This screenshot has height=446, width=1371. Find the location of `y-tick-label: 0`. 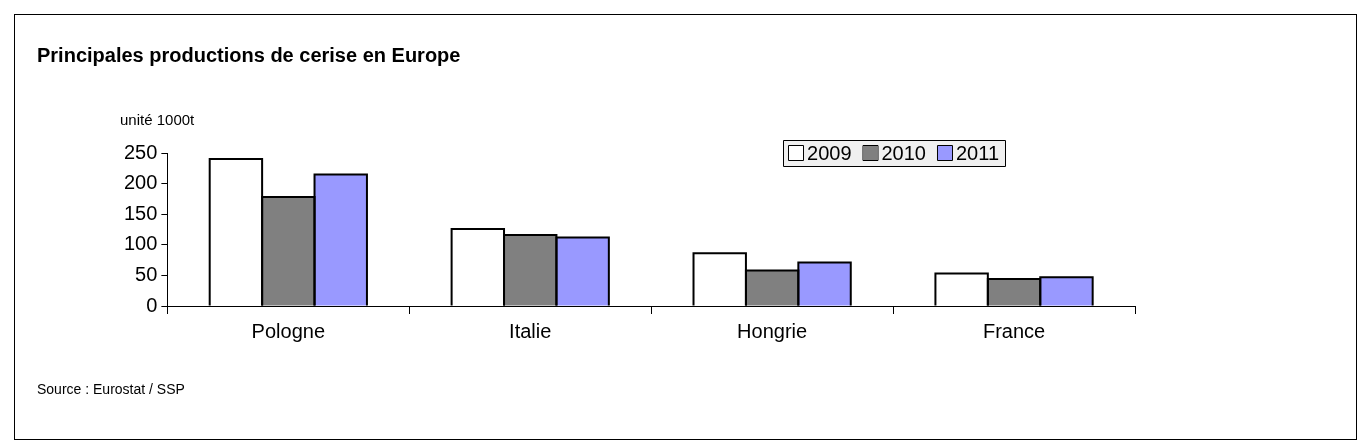

y-tick-label: 0 is located at coordinates (152, 304).